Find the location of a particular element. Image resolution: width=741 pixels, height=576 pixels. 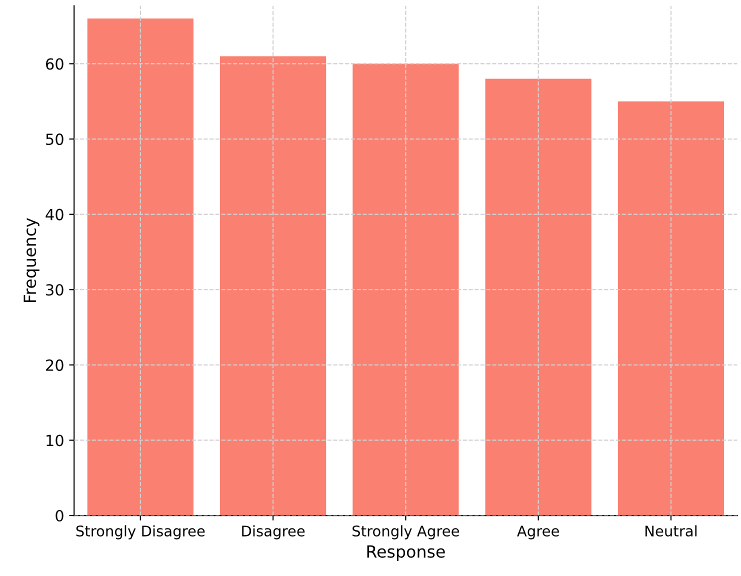

y-tick-label: 10 is located at coordinates (55, 440).